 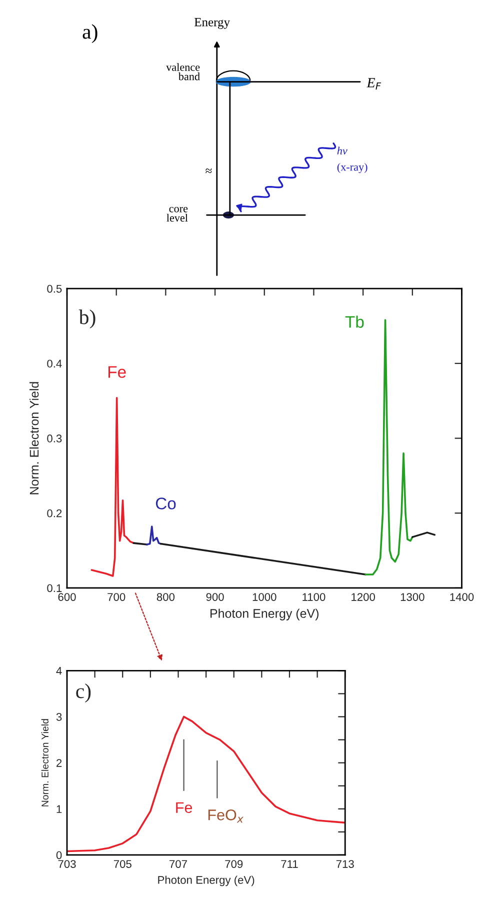 I want to click on y-tick-label: 3, so click(x=59, y=716).